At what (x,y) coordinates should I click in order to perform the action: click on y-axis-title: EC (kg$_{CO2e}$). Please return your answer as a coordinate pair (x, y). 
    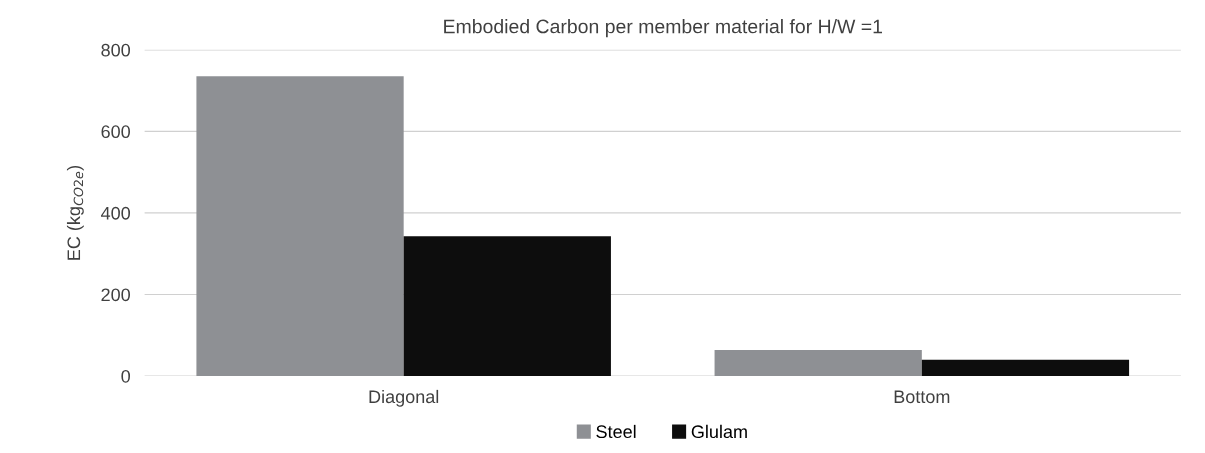
    Looking at the image, I should click on (75, 212).